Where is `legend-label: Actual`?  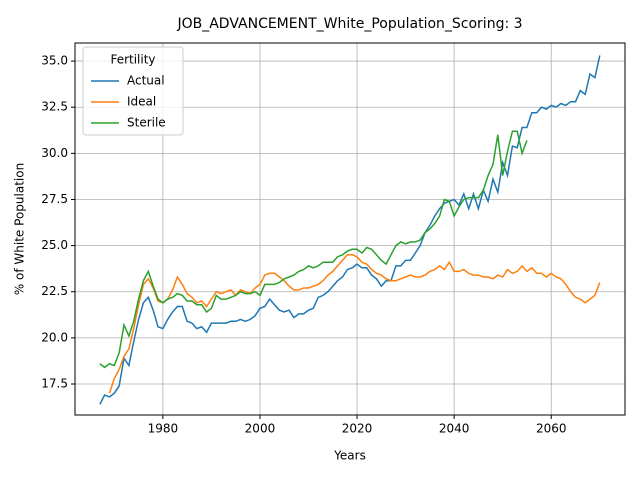 legend-label: Actual is located at coordinates (146, 81).